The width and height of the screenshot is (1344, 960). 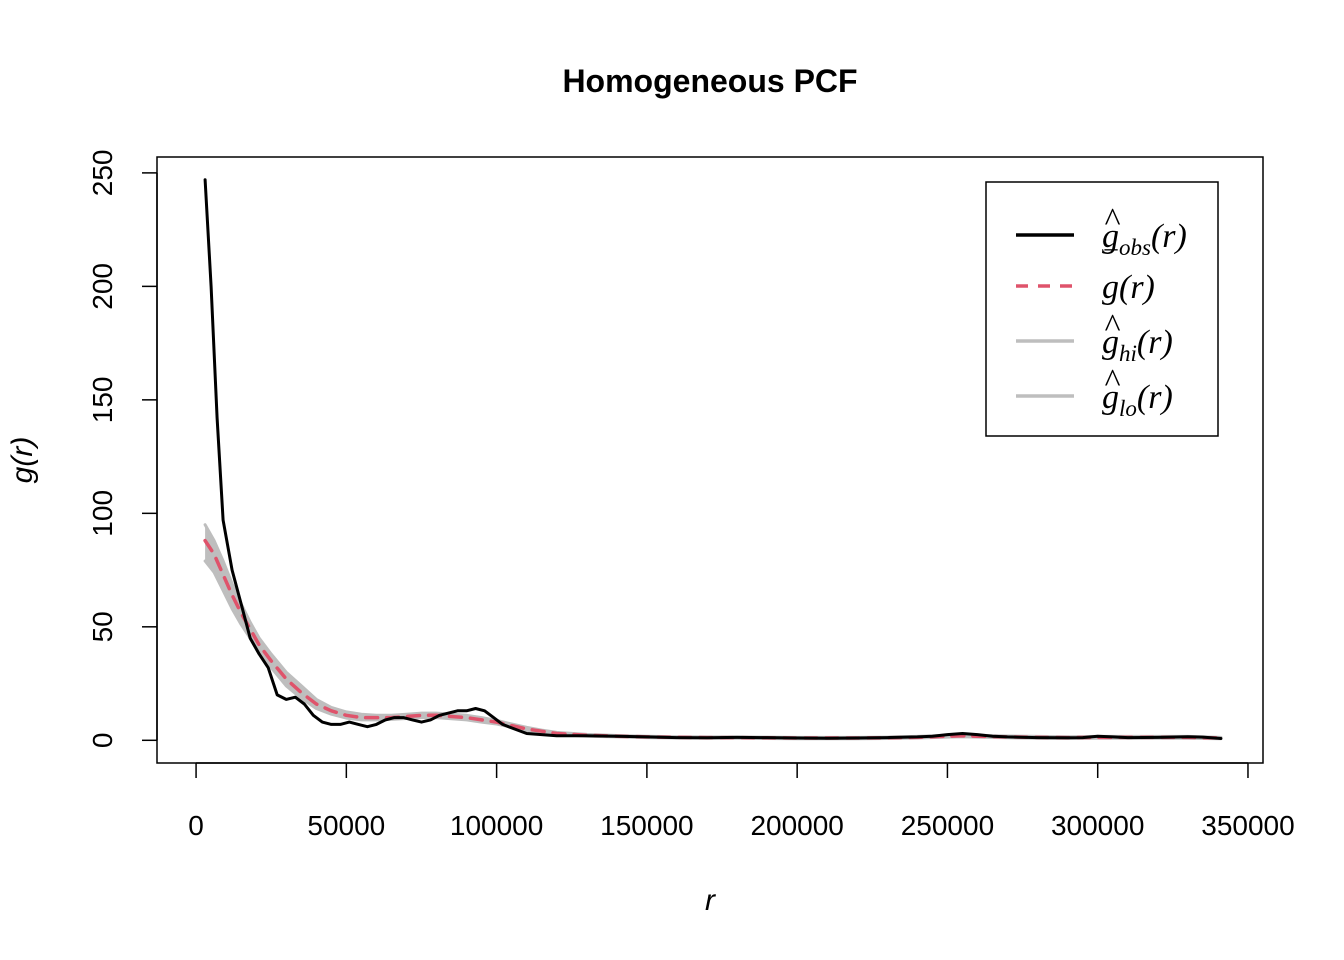 What do you see at coordinates (947, 825) in the screenshot?
I see `x-tick-label: 250000` at bounding box center [947, 825].